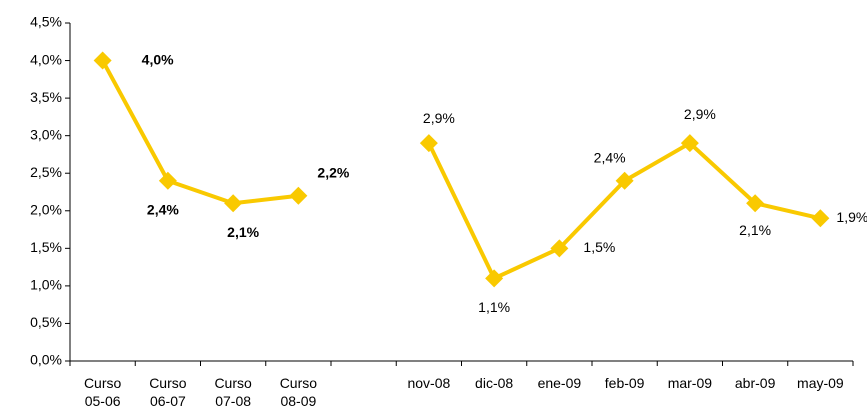  What do you see at coordinates (233, 392) in the screenshot?
I see `x-tick-label: Curso 07-08` at bounding box center [233, 392].